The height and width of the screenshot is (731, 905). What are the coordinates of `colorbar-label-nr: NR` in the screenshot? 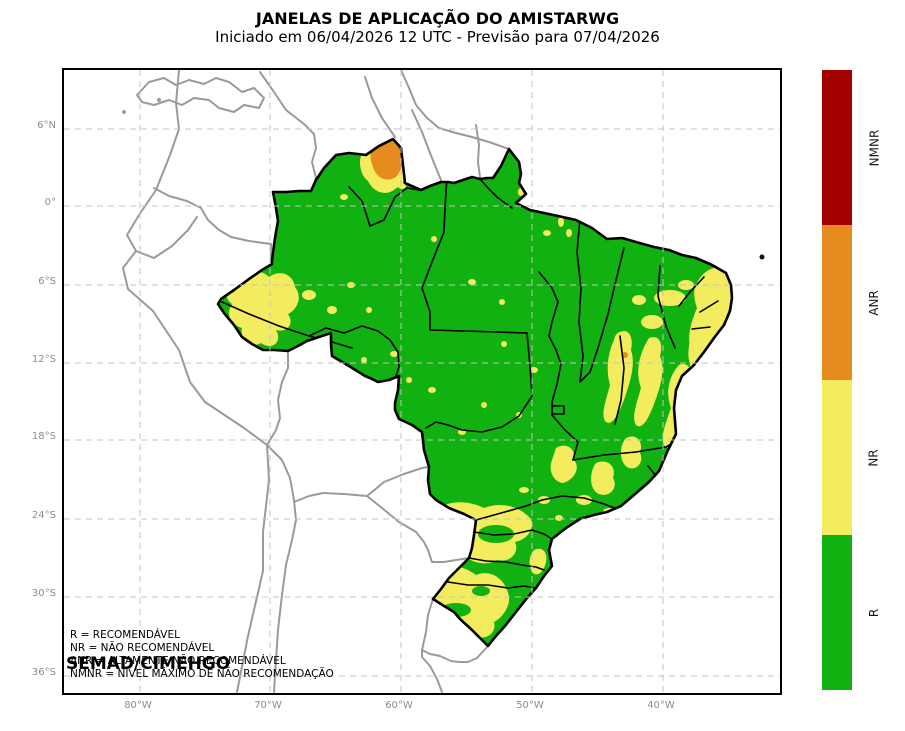 It's located at (873, 457).